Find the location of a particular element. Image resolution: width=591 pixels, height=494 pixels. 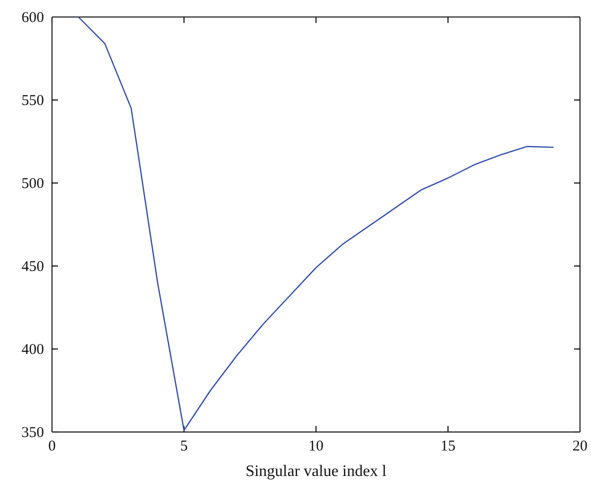

x-tick-label: 15 is located at coordinates (448, 446).